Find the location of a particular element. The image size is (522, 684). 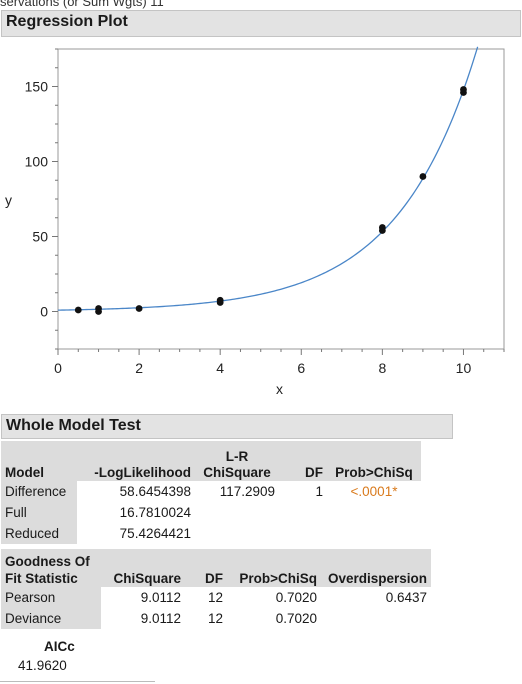

aicc-value: 41.9620 is located at coordinates (42, 665).